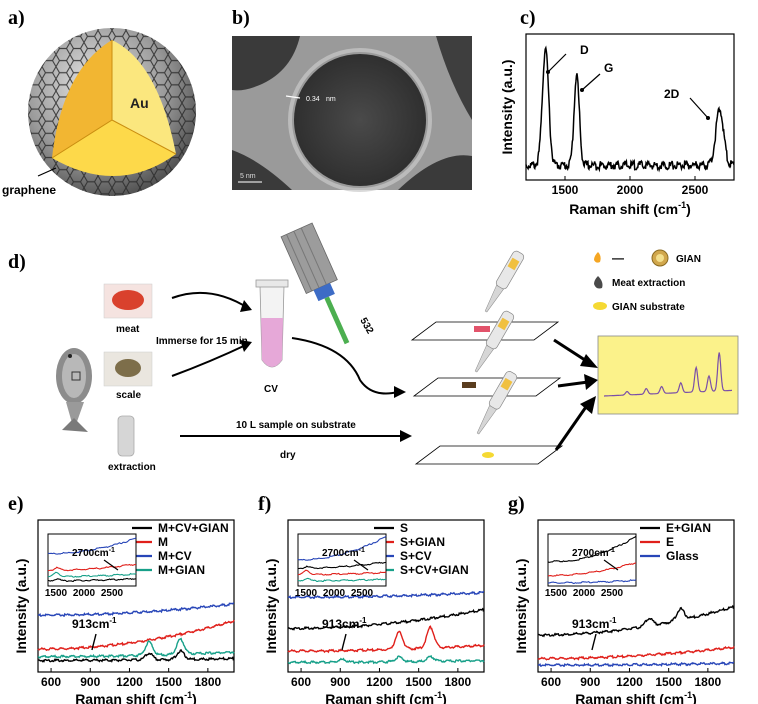  Describe the element at coordinates (163, 542) in the screenshot. I see `legend-label: M` at that location.